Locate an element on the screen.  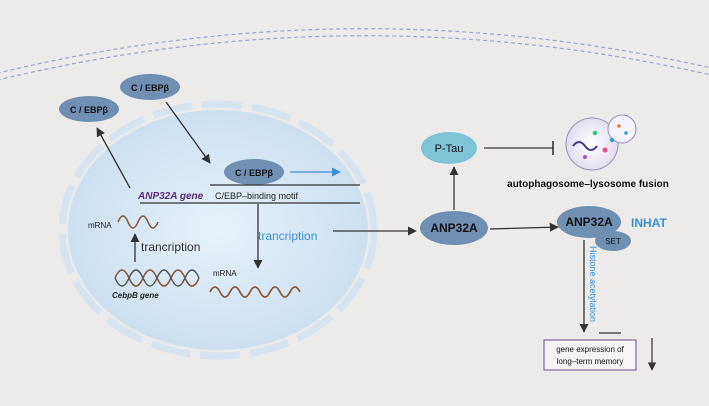
mrna-bottom-label: mRNA is located at coordinates (225, 273).